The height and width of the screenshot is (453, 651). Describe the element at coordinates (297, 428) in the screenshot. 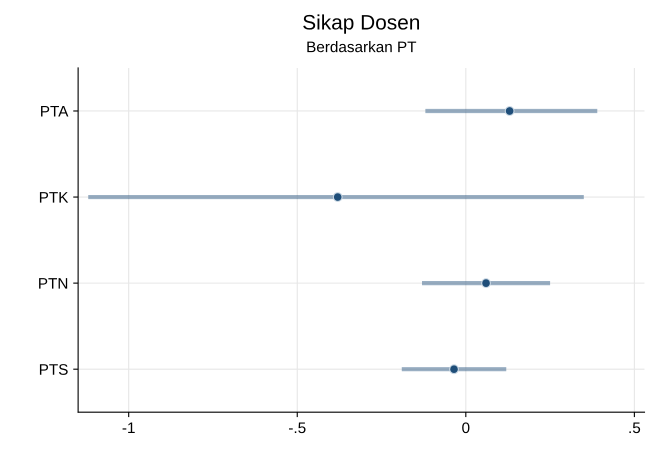

I see `x-tick-label: -.5` at that location.